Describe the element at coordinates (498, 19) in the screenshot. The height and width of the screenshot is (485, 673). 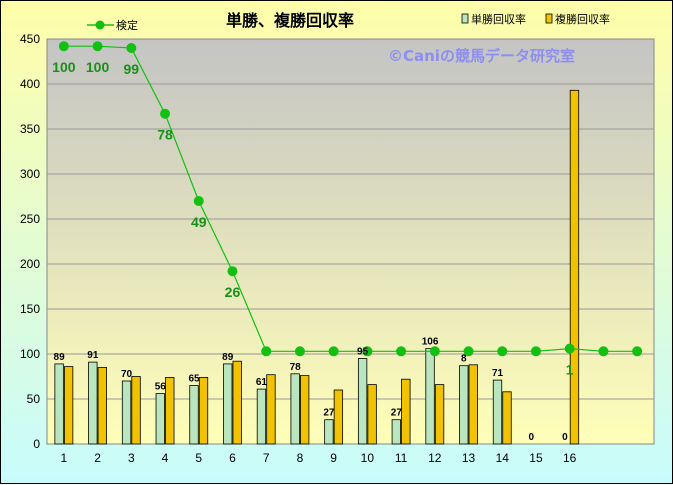
I see `legend-label-tan: 単勝回収率` at that location.